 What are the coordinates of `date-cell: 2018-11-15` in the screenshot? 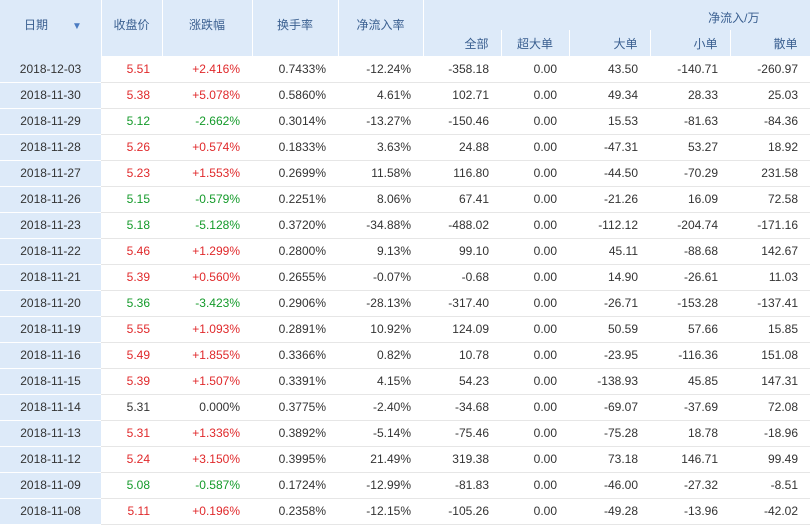 It's located at (50, 381).